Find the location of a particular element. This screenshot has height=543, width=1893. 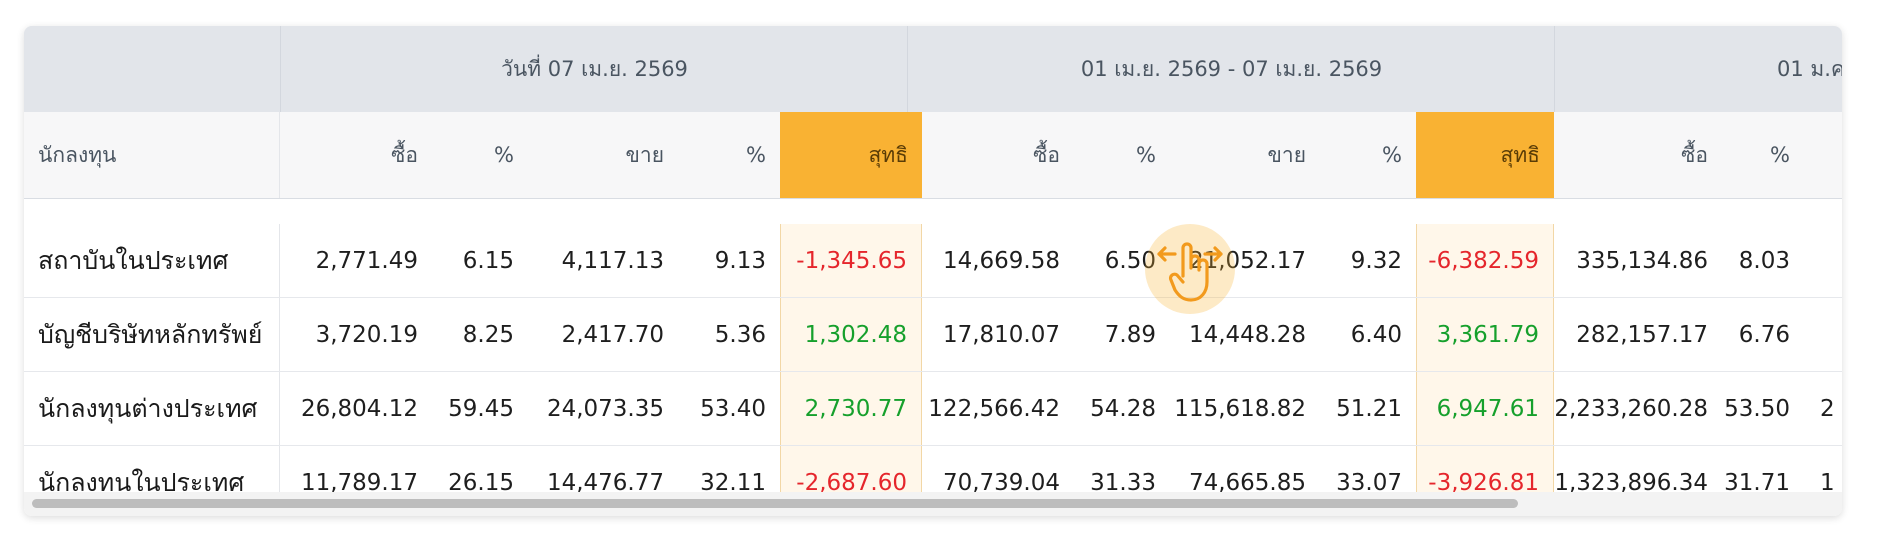

sell-value: 2 is located at coordinates (1827, 408).